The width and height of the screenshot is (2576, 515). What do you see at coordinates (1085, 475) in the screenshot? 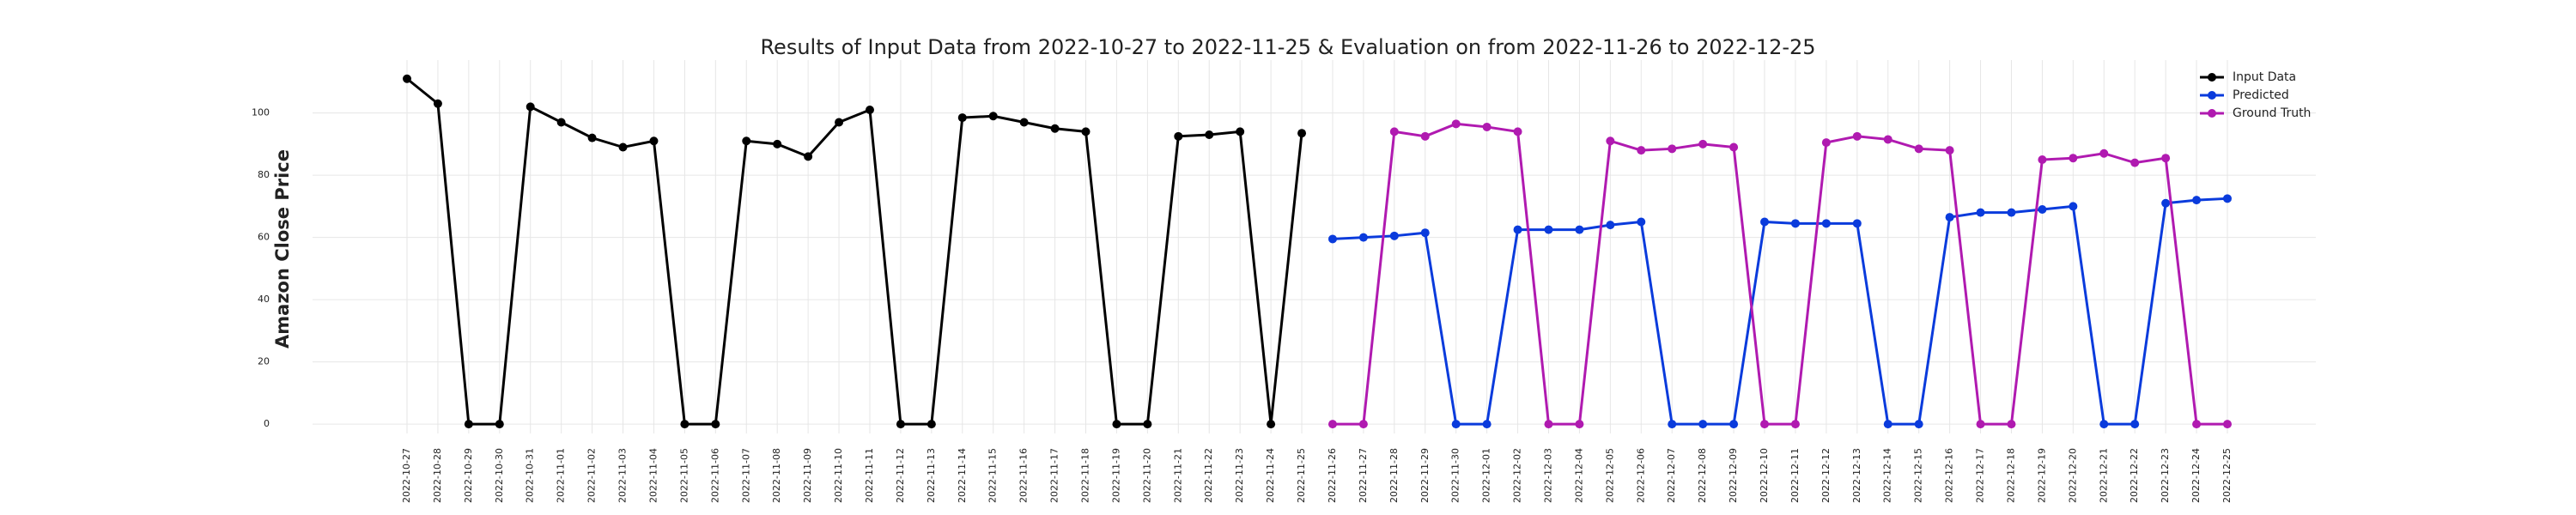
I see `x-tick-label: 2022-11-18` at bounding box center [1085, 475].